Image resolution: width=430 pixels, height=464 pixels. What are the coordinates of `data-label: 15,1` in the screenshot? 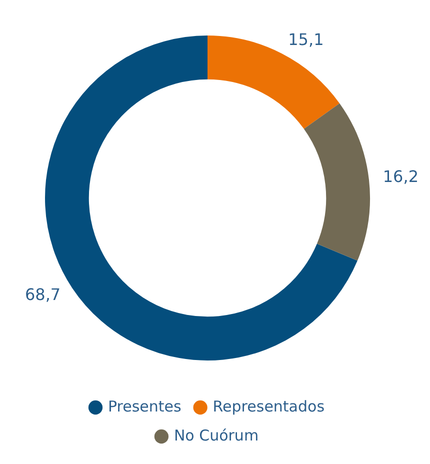 It's located at (306, 40).